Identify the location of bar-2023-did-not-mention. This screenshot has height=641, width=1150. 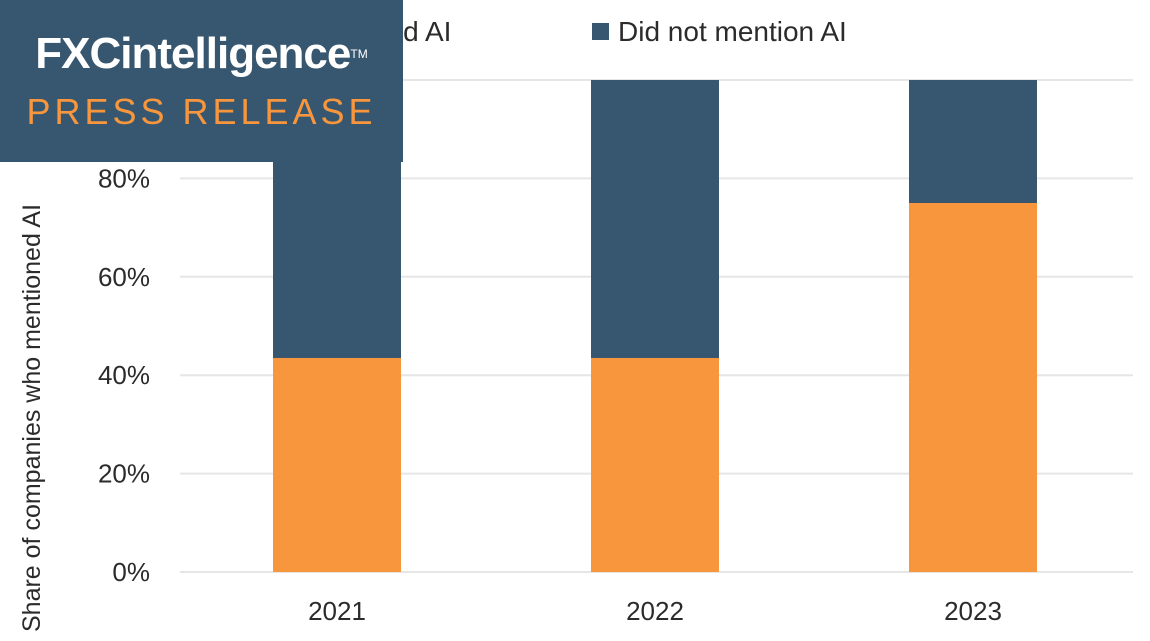
(973, 141).